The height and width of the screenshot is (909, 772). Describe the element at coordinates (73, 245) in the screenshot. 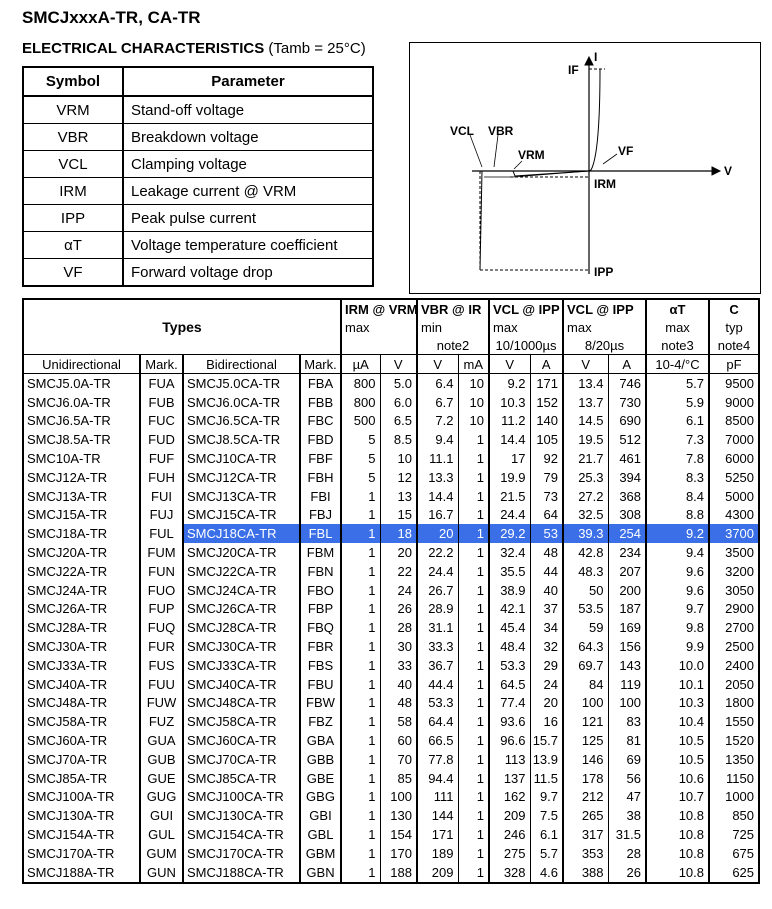

I see `symbol-cell: αT` at that location.